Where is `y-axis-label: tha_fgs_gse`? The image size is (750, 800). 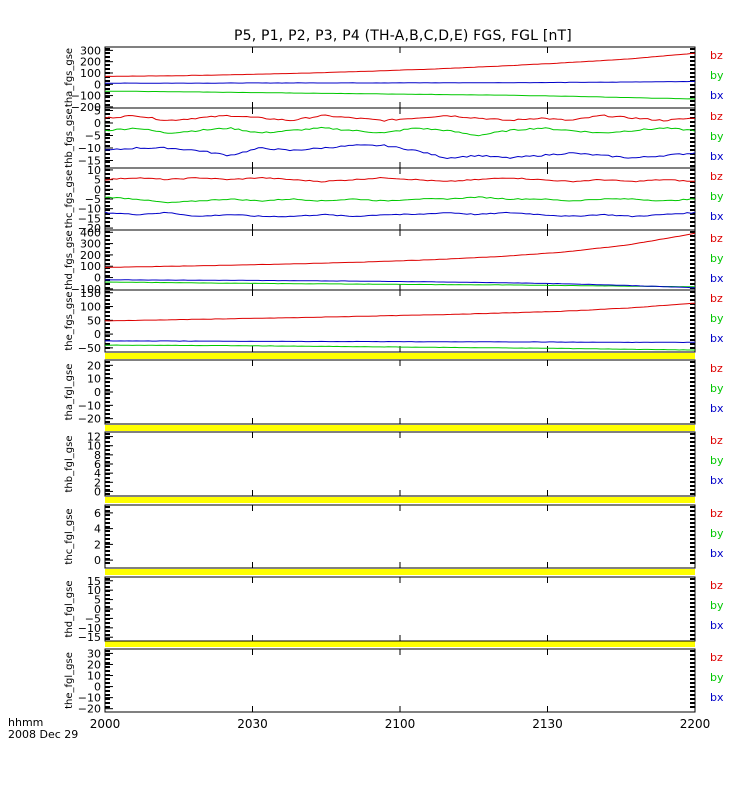
y-axis-label: tha_fgs_gse is located at coordinates (69, 77).